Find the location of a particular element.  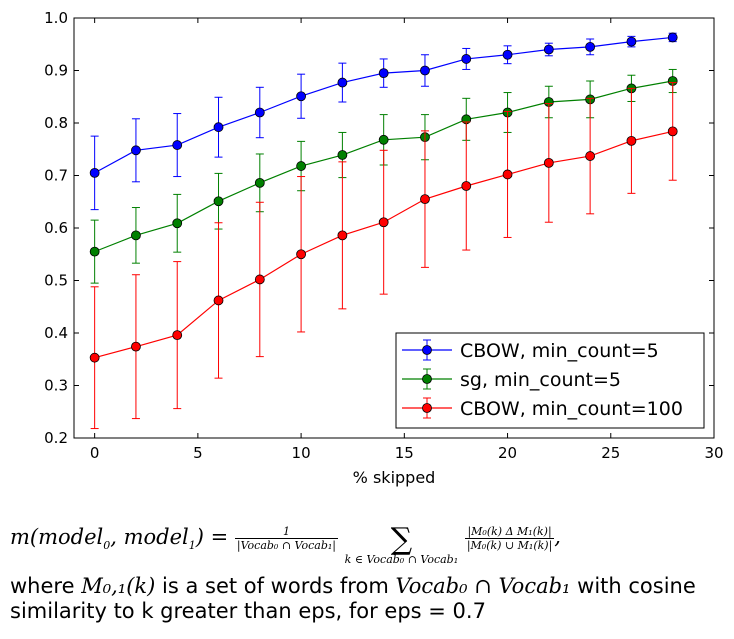

x-tick-label: 15 is located at coordinates (404, 453).